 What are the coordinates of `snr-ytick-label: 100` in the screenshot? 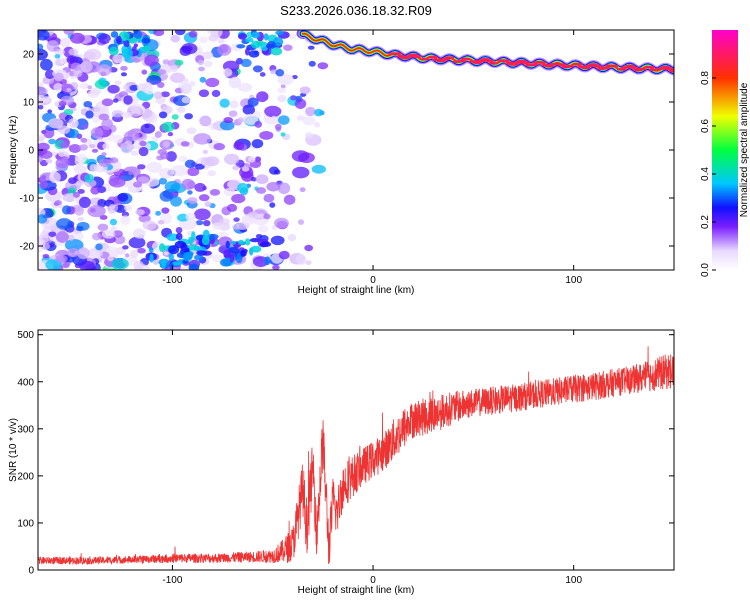 It's located at (25, 523).